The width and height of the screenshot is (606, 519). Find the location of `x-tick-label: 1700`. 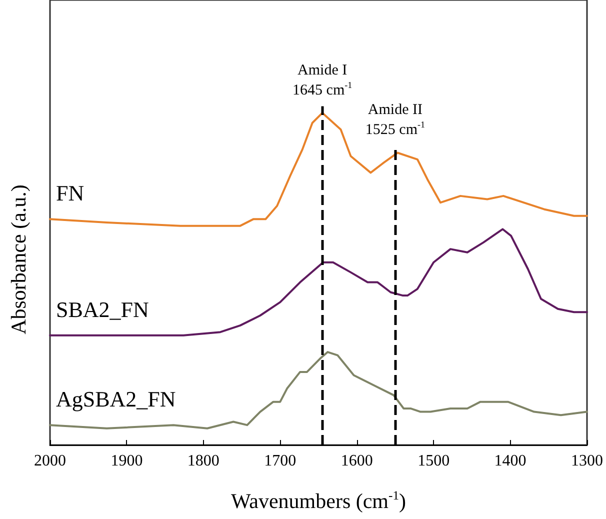

x-tick-label: 1700 is located at coordinates (280, 461).